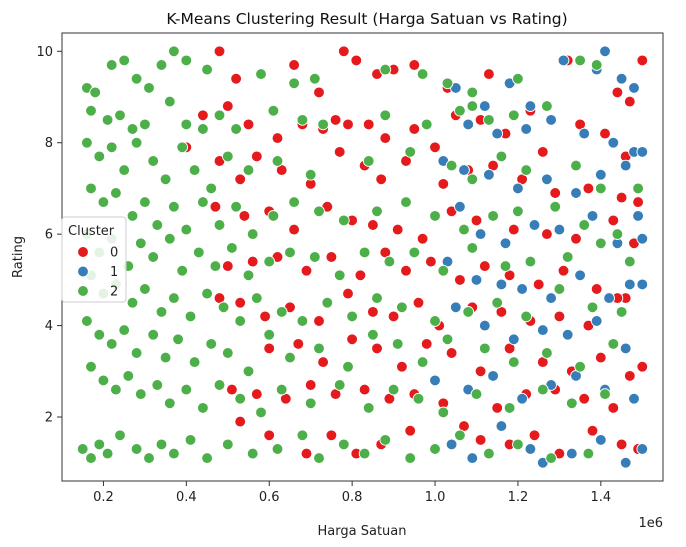 This screenshot has height=547, width=686. Describe the element at coordinates (362, 531) in the screenshot. I see `x-axis-label: Harga Satuan` at that location.